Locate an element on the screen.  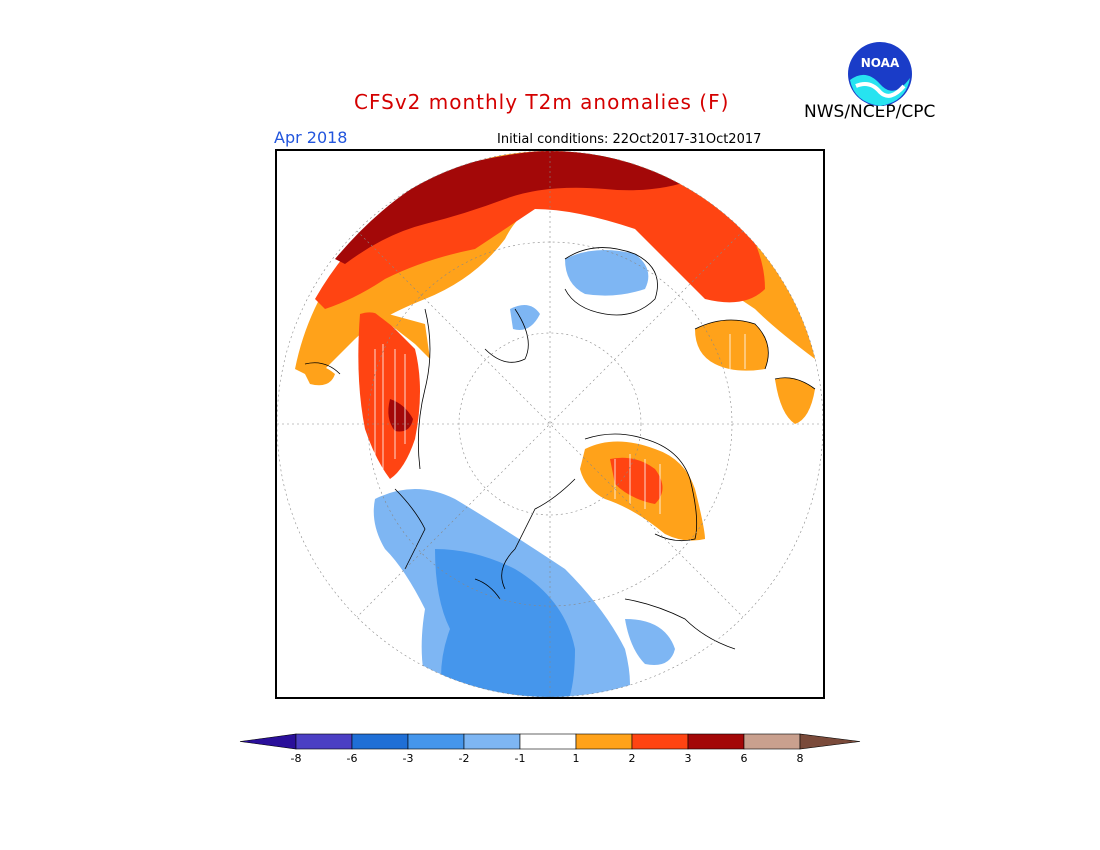
colorbar-tick-label: 6 is located at coordinates (744, 758).